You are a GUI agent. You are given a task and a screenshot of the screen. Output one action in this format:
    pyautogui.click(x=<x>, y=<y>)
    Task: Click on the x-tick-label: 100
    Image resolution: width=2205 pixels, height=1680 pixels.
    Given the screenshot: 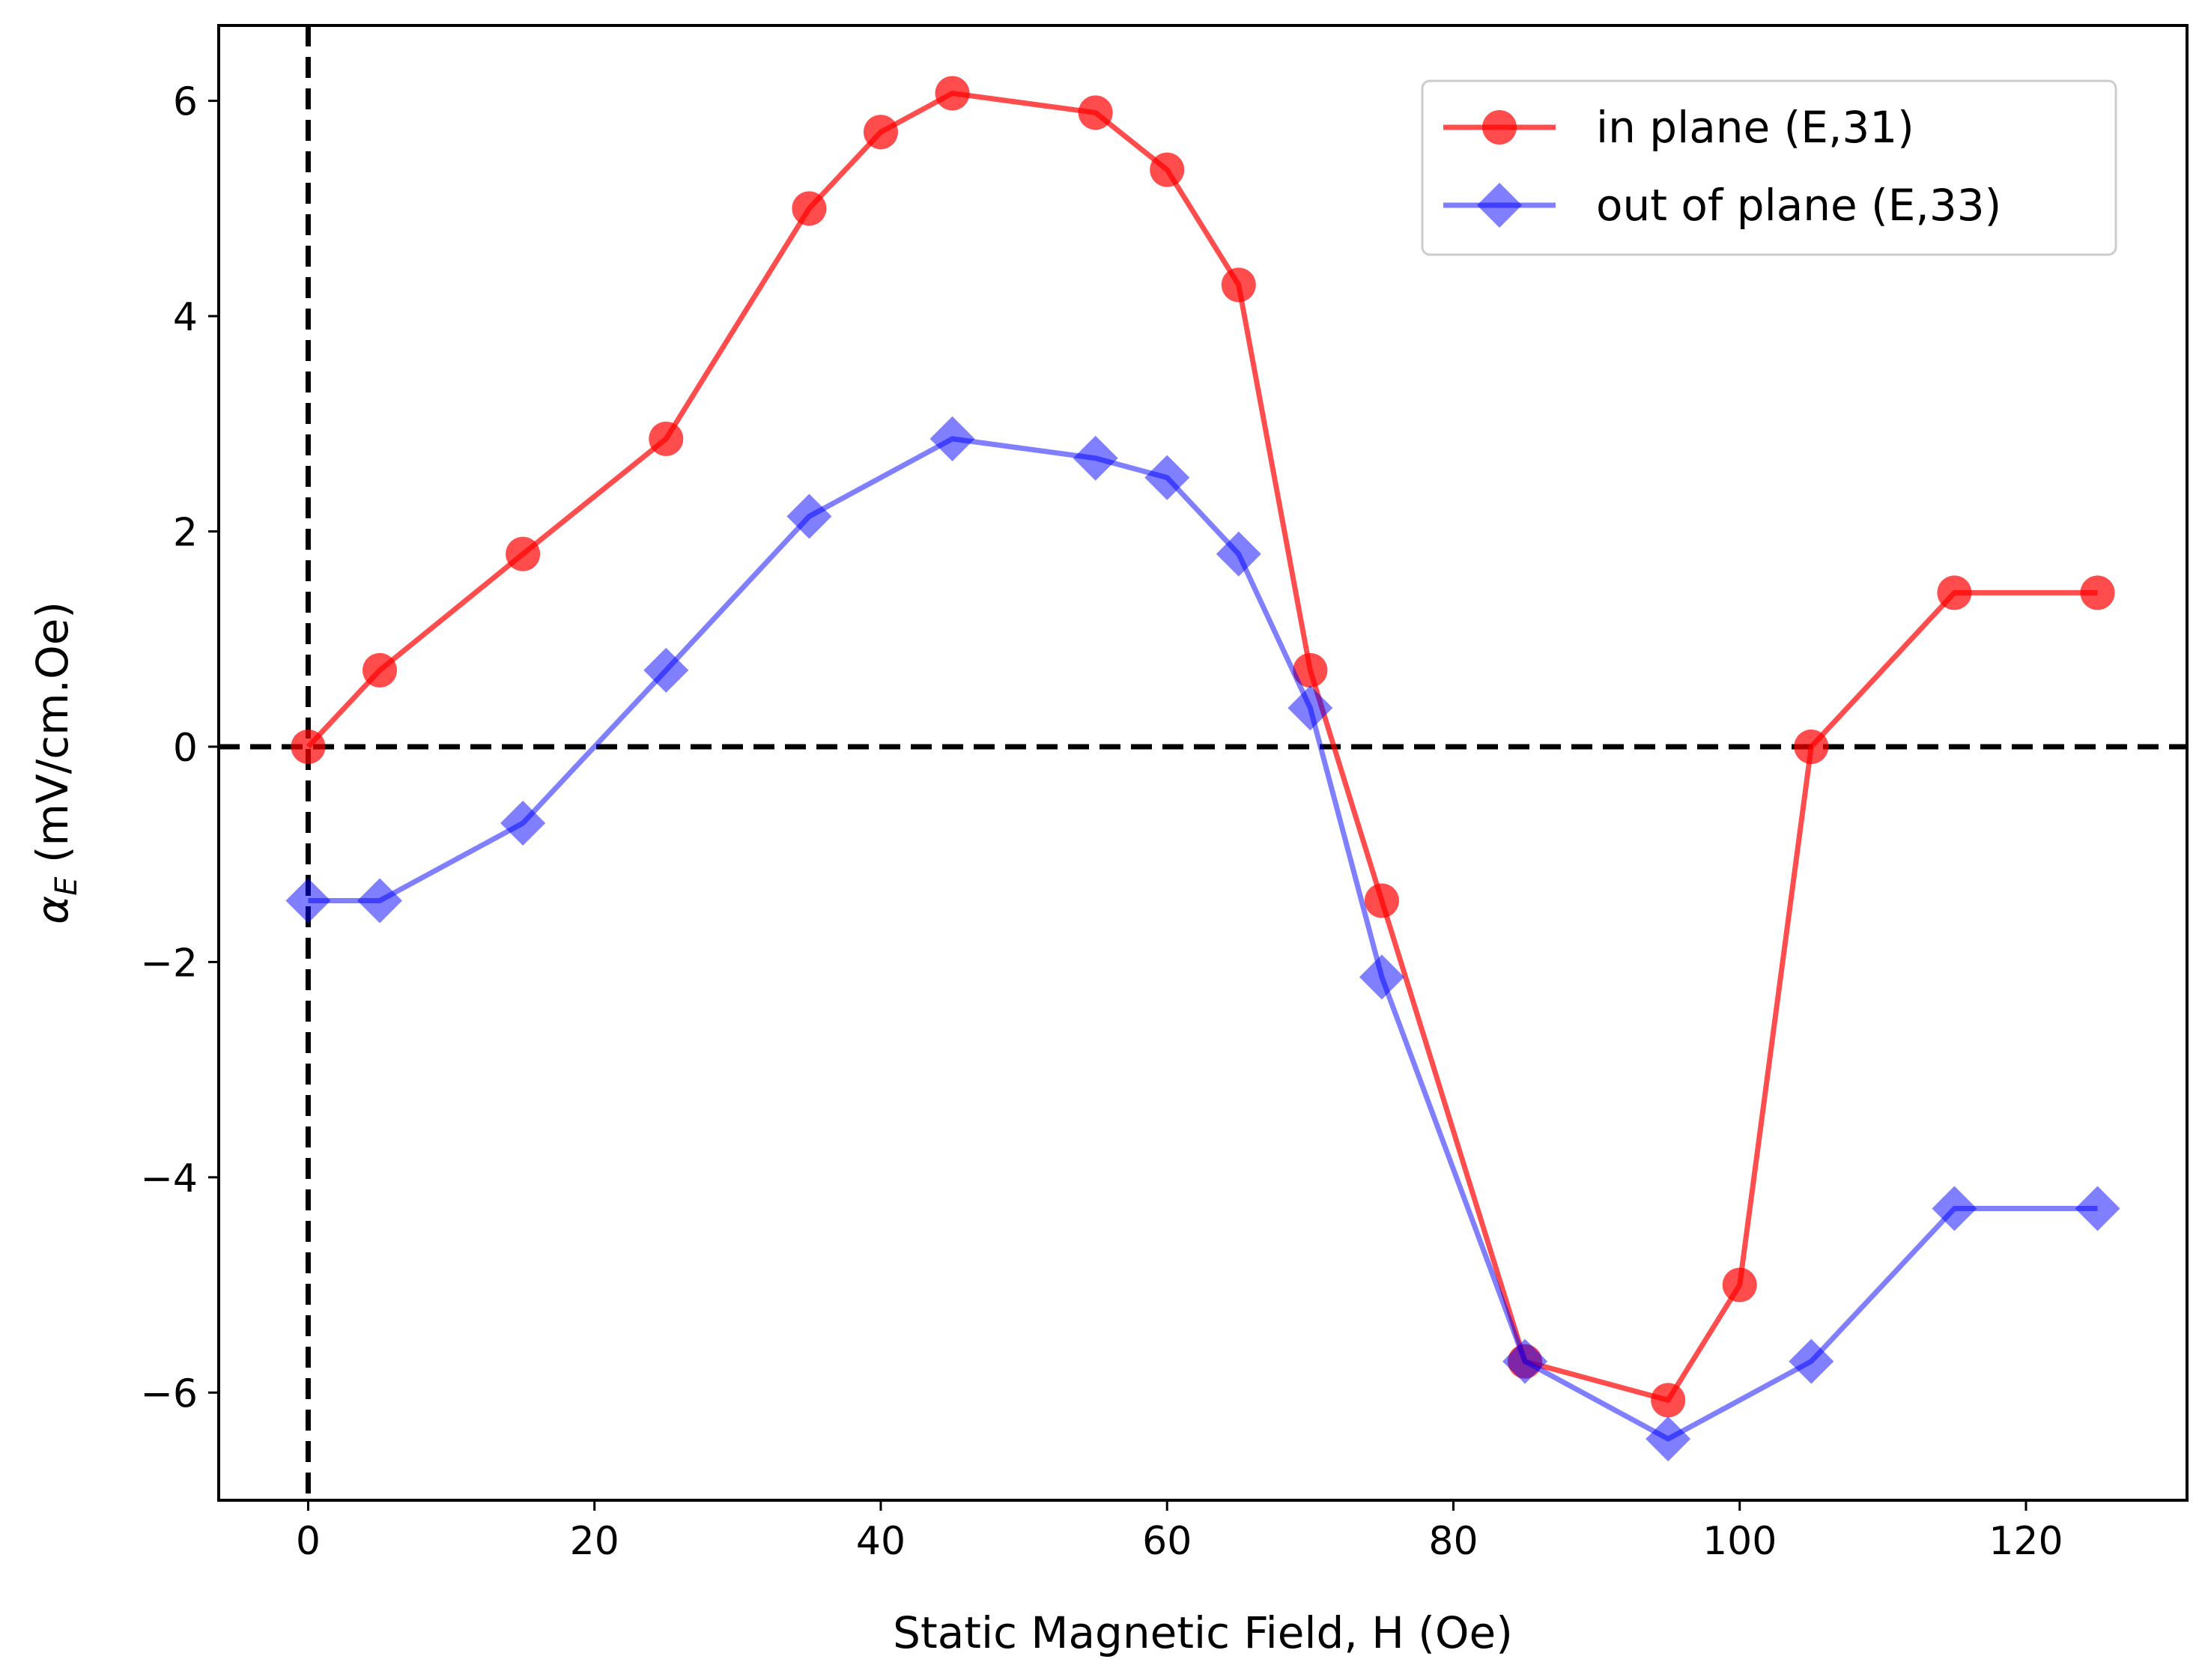 What is the action you would take?
    pyautogui.click(x=1739, y=1541)
    